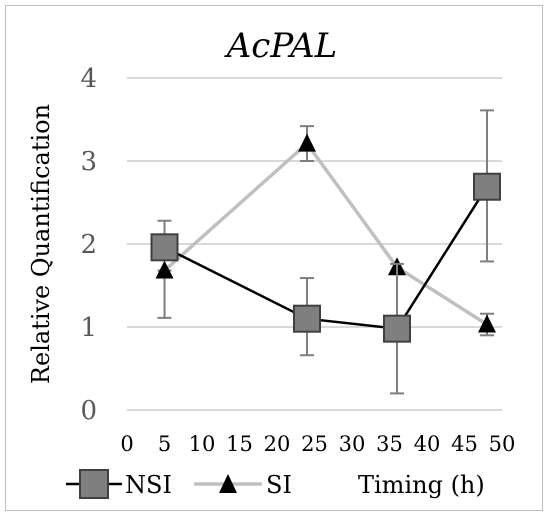  Describe the element at coordinates (427, 444) in the screenshot. I see `x-tick-label: 40` at that location.